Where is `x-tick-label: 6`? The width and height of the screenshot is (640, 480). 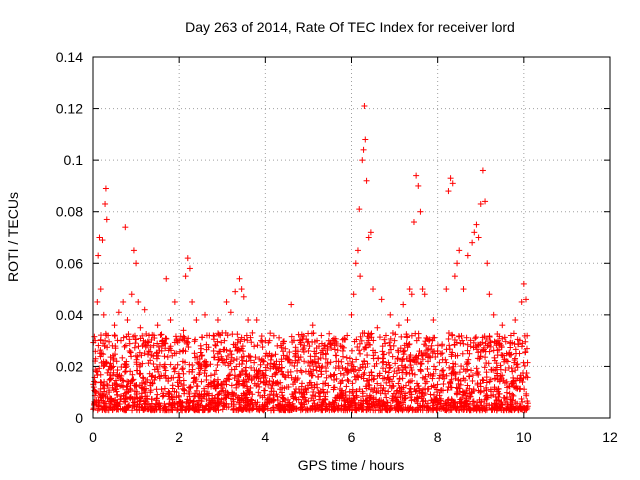 x-tick-label: 6 is located at coordinates (352, 437).